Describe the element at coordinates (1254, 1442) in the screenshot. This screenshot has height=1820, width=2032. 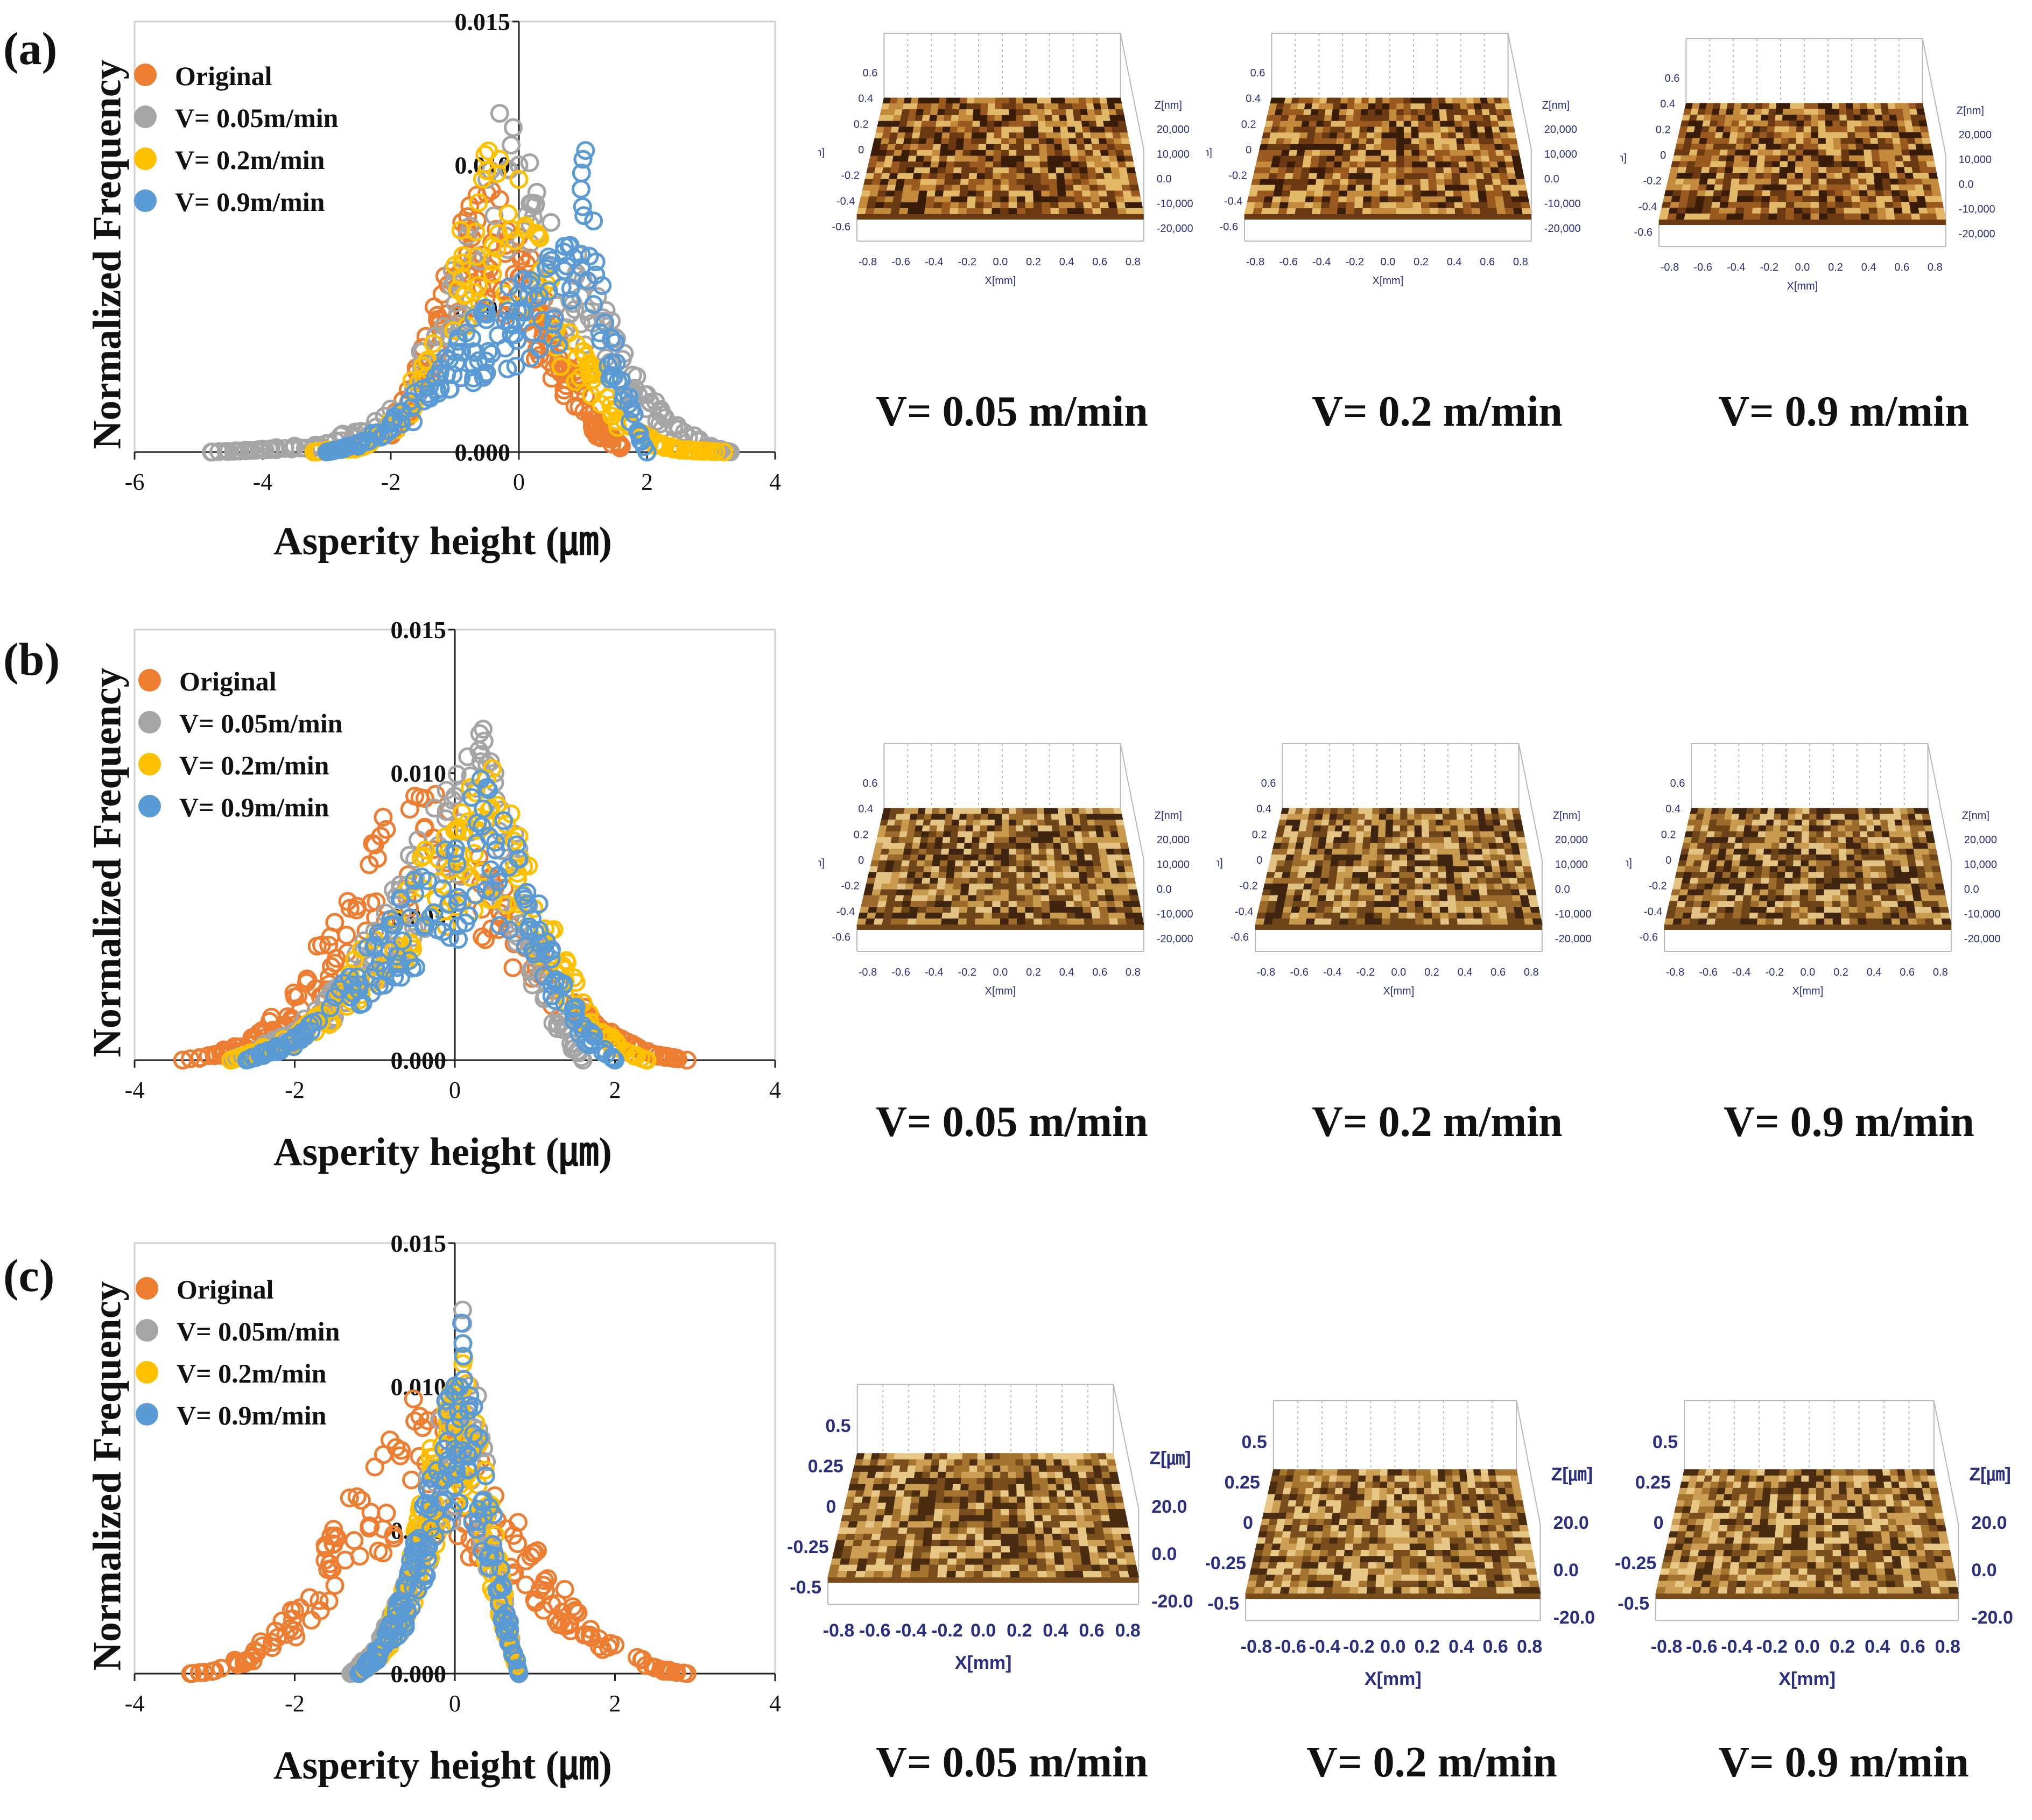
I see `surface-y-tick: 0.5` at that location.